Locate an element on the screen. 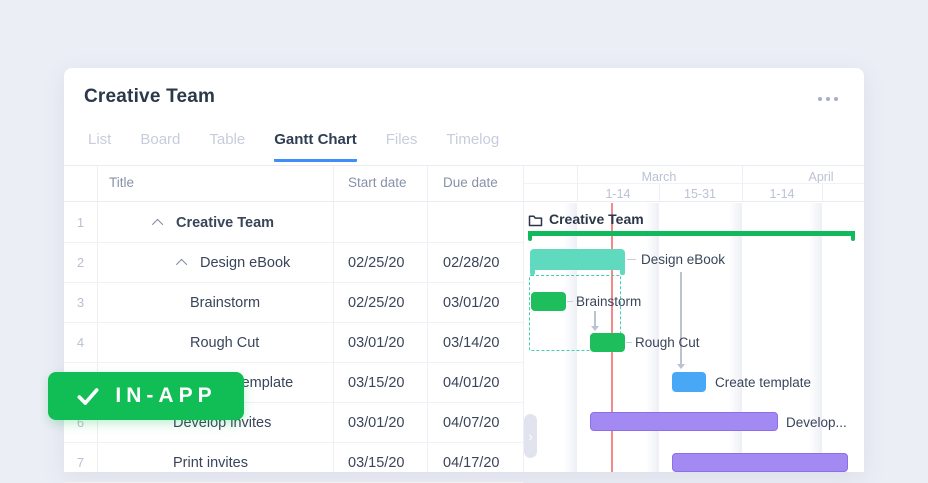 This screenshot has height=483, width=928. project-summary-bar is located at coordinates (691, 233).